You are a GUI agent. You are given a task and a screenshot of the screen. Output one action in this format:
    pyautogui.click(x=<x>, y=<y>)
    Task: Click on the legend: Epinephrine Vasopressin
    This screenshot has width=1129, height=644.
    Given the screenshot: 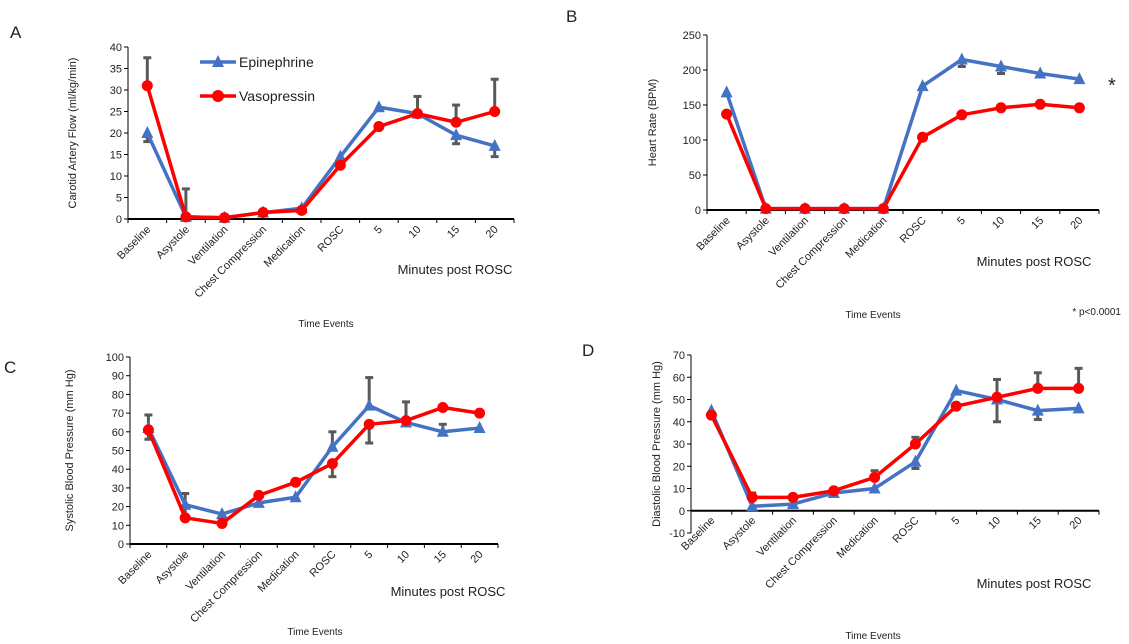 What is the action you would take?
    pyautogui.click(x=257, y=79)
    